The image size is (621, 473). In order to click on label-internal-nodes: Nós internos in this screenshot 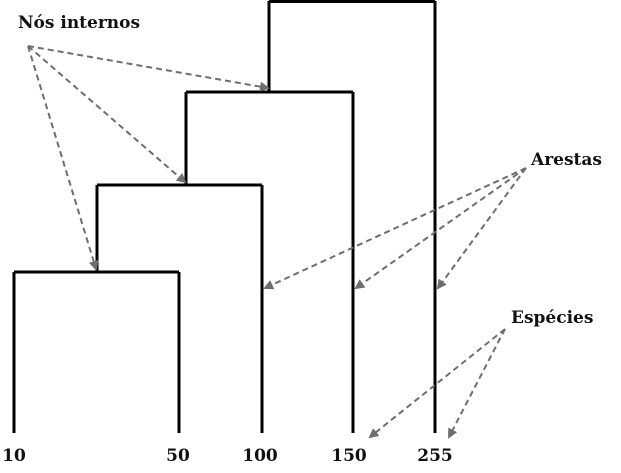, I will do `click(79, 23)`.